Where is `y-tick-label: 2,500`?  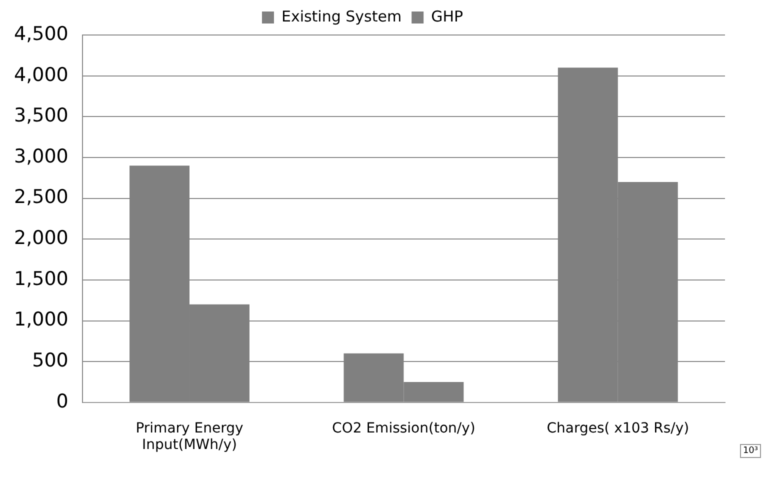 y-tick-label: 2,500 is located at coordinates (41, 197).